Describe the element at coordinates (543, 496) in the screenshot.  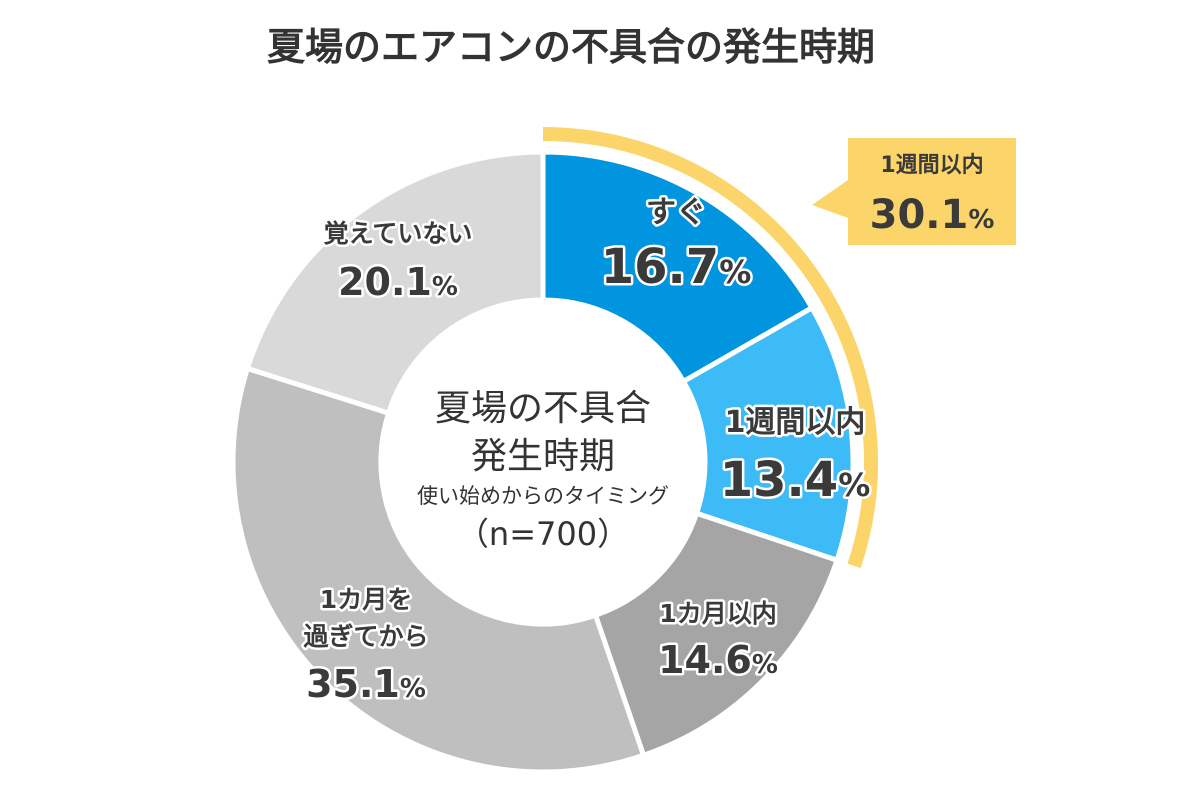
I see `center-line-3: 使い始めからのタイミング` at that location.